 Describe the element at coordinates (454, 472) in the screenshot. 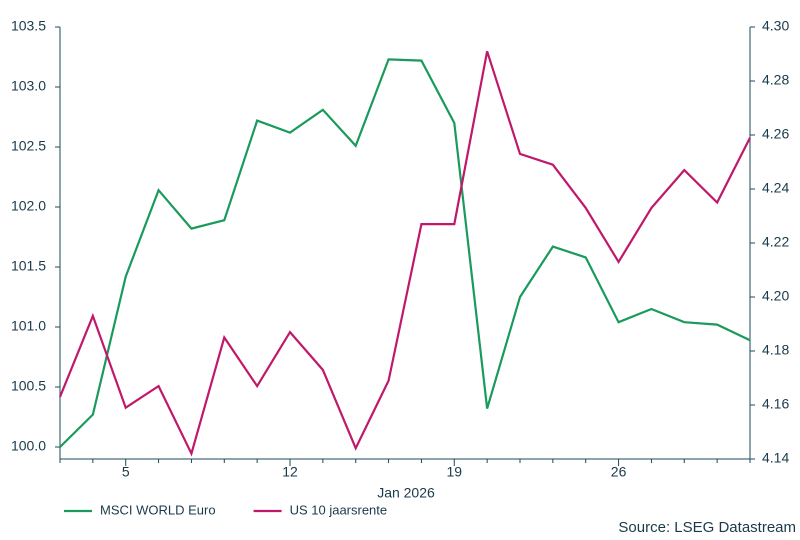

I see `x-tick-label: 19` at that location.